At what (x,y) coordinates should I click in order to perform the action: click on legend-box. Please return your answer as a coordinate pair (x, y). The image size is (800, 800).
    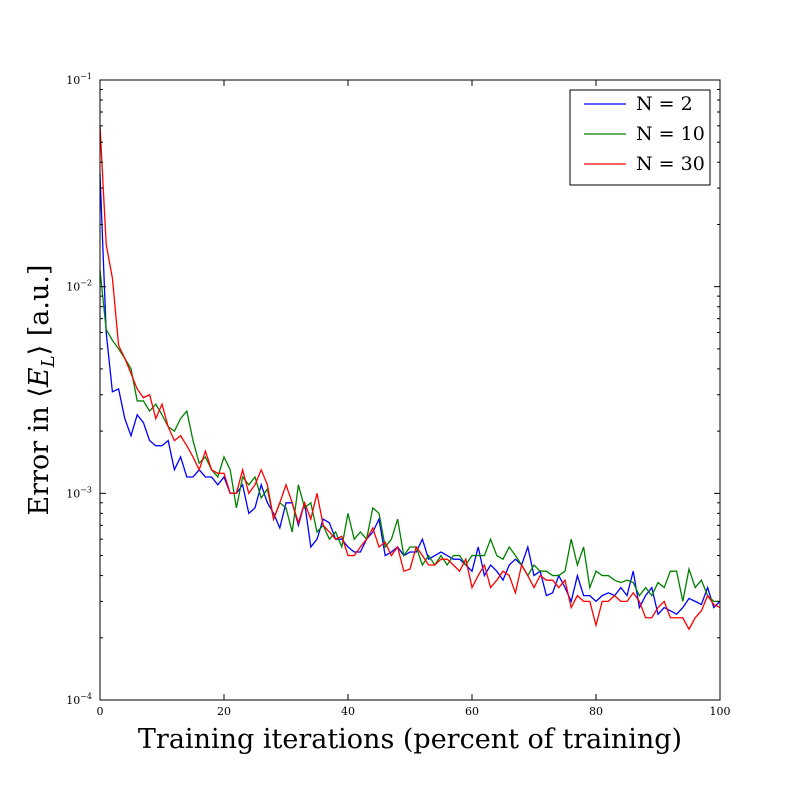
    Looking at the image, I should click on (640, 137).